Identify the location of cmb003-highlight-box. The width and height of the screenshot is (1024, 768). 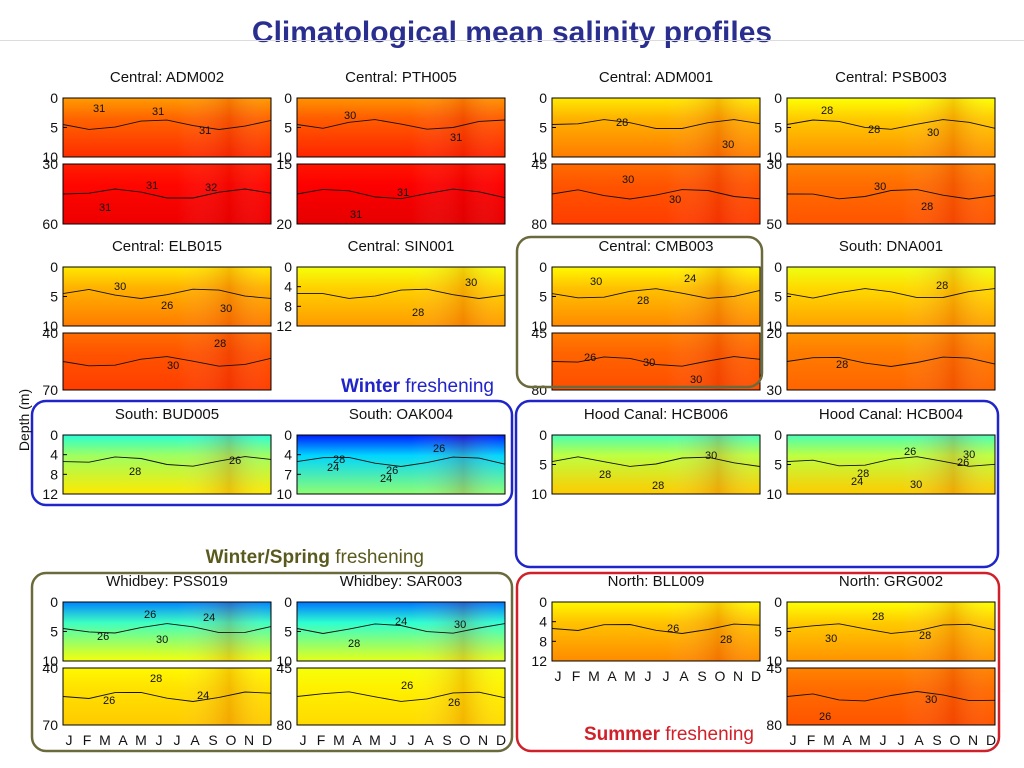
(639, 312).